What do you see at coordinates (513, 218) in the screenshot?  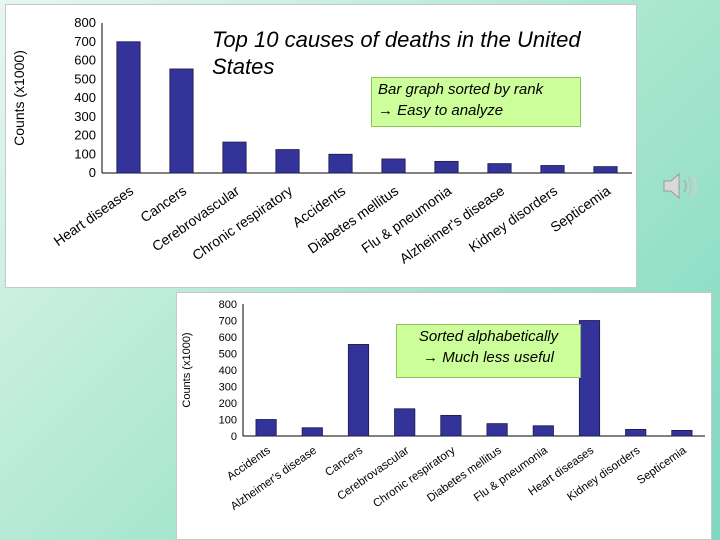 I see `category-label: Kidney disorders` at bounding box center [513, 218].